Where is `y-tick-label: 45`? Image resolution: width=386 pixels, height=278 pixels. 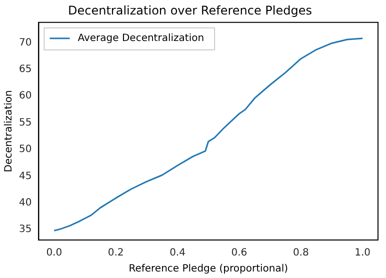 y-tick-label: 45 is located at coordinates (25, 176).